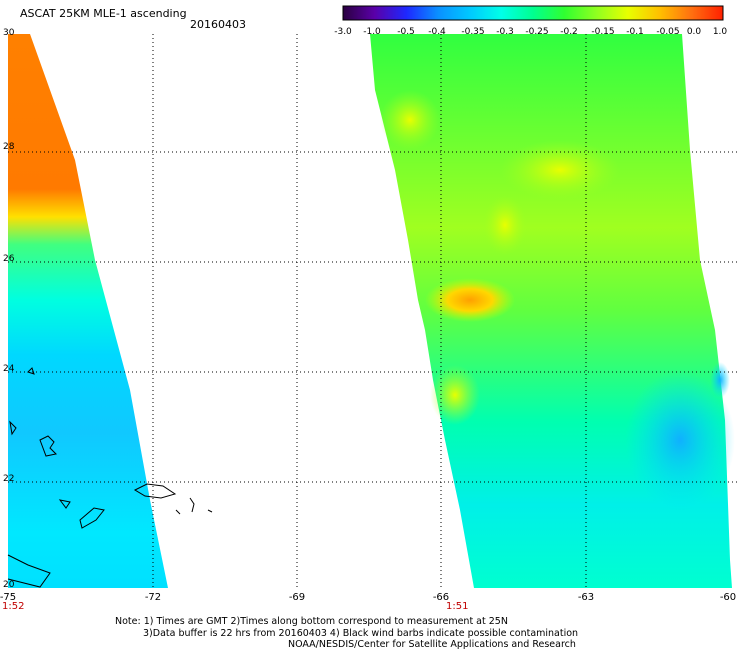 The image size is (740, 650). Describe the element at coordinates (720, 32) in the screenshot. I see `colorbar-label: 1.0` at that location.